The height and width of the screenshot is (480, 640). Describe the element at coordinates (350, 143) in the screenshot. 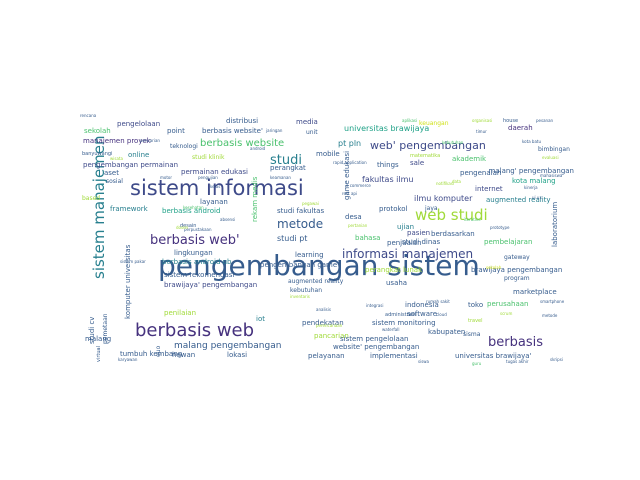

I see `word-14: pt pln` at that location.